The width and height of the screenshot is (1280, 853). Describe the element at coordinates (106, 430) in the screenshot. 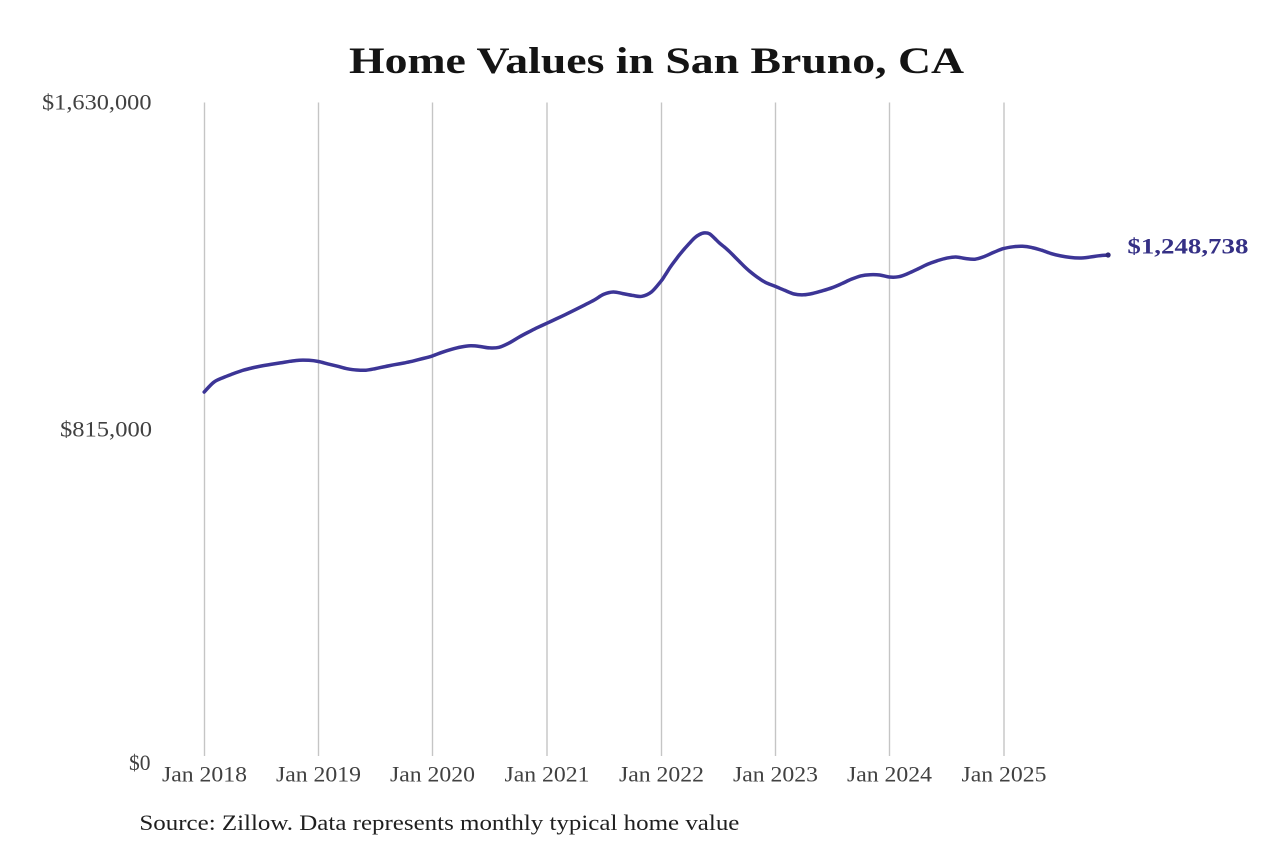

I see `svg-text: $815,000` at that location.